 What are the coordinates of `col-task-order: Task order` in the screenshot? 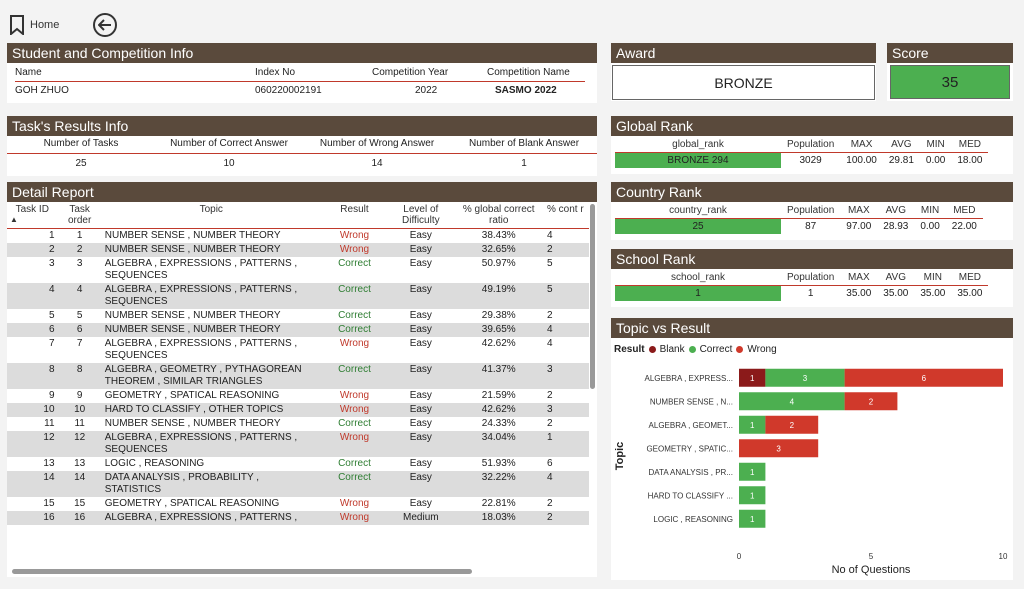 It's located at (79, 215).